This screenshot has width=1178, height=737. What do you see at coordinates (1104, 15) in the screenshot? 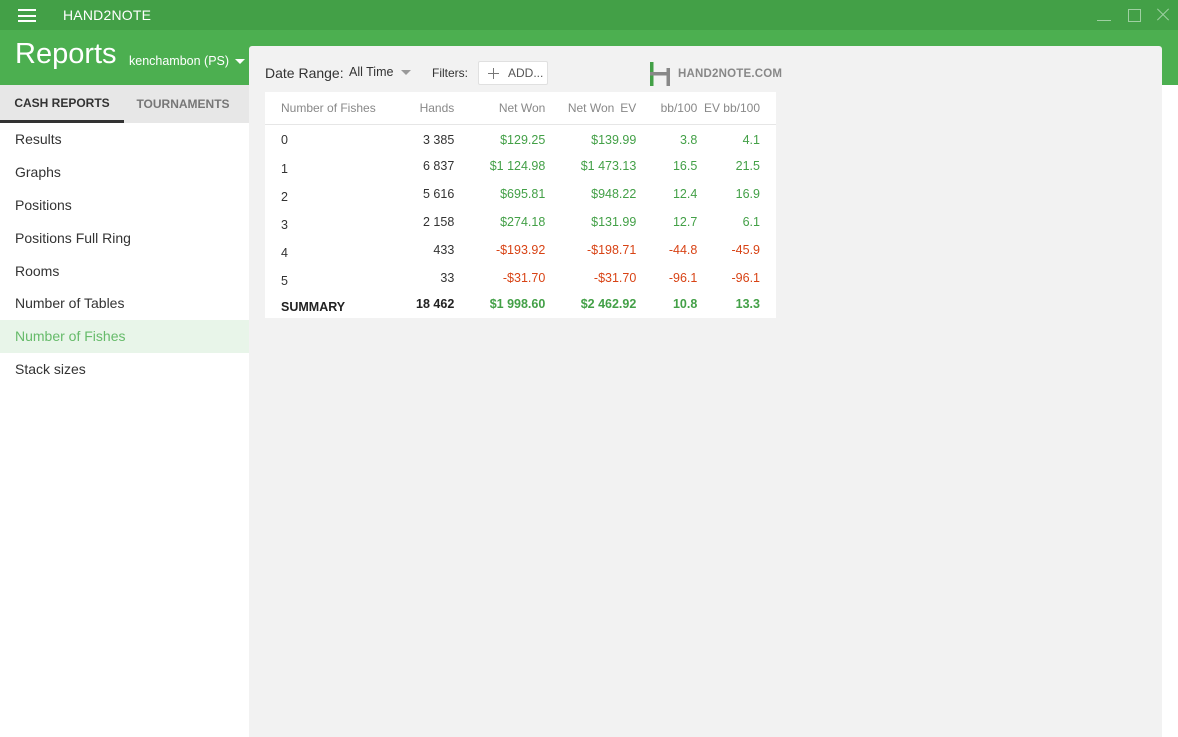
I see `minimize-icon` at bounding box center [1104, 15].